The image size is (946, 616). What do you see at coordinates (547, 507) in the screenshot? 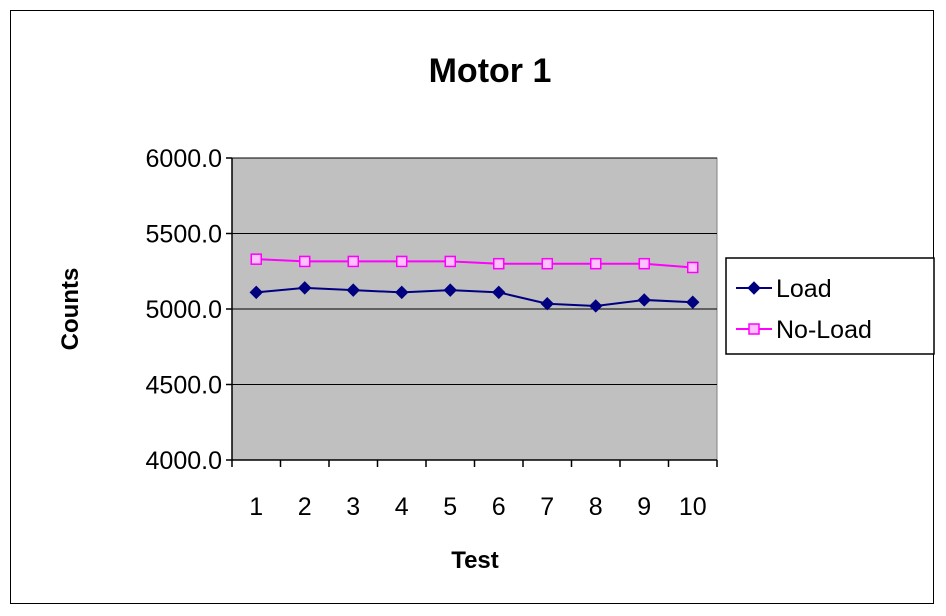
I see `x-tick-label: 7` at bounding box center [547, 507].